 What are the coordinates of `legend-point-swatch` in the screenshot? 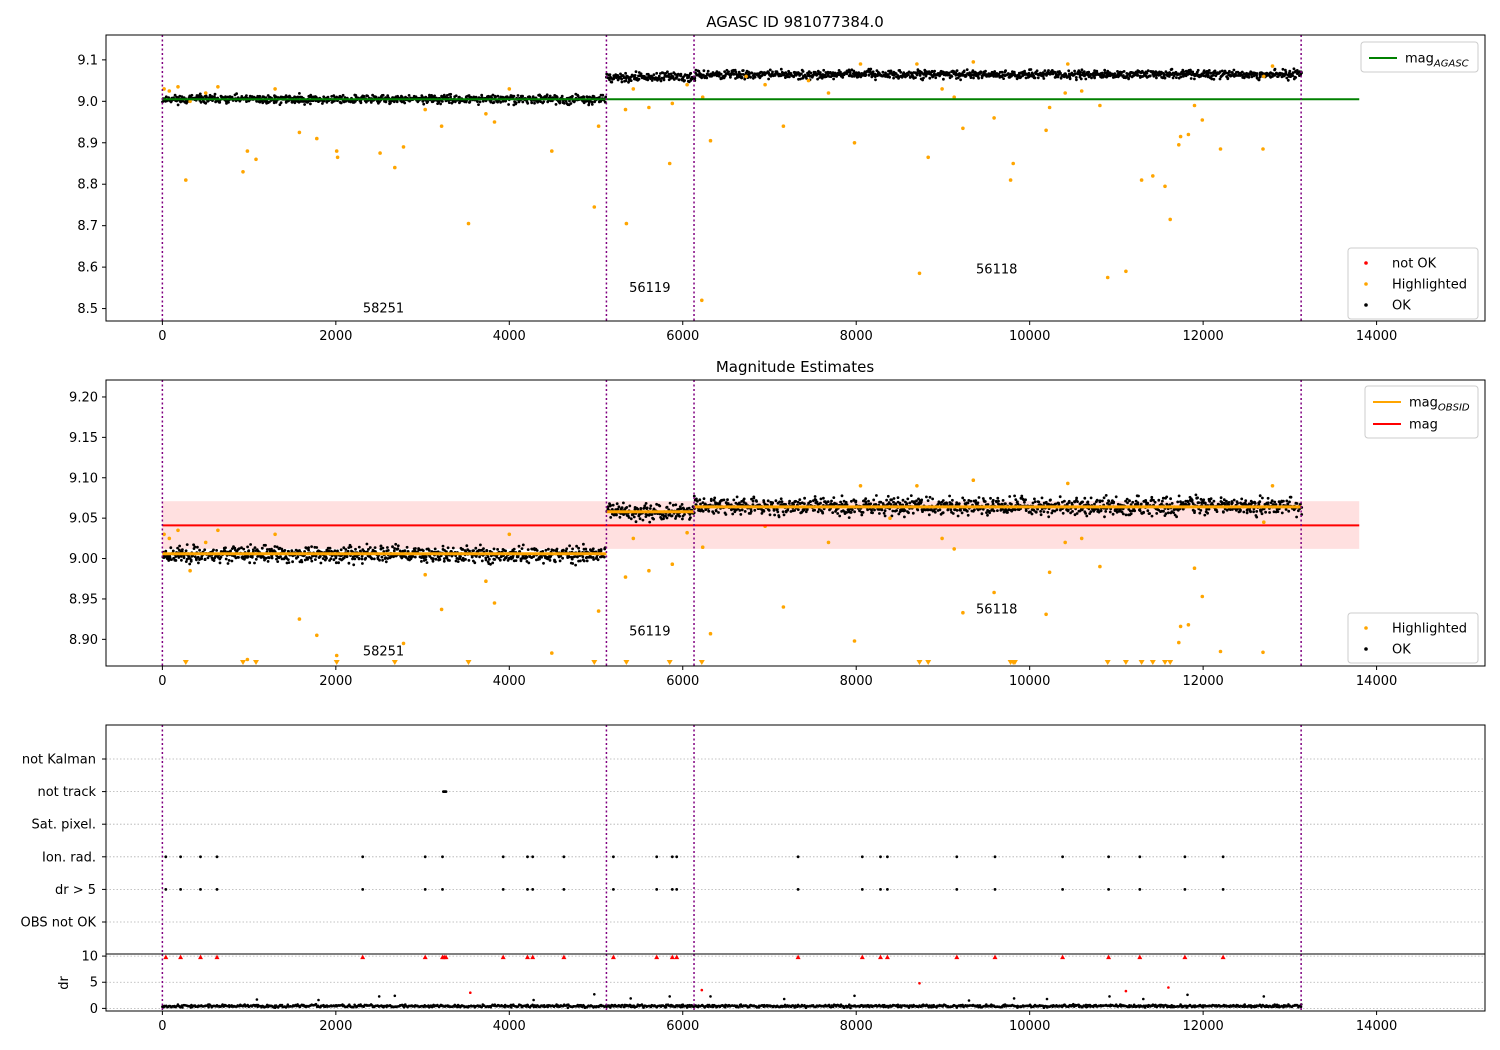 It's located at (1366, 305).